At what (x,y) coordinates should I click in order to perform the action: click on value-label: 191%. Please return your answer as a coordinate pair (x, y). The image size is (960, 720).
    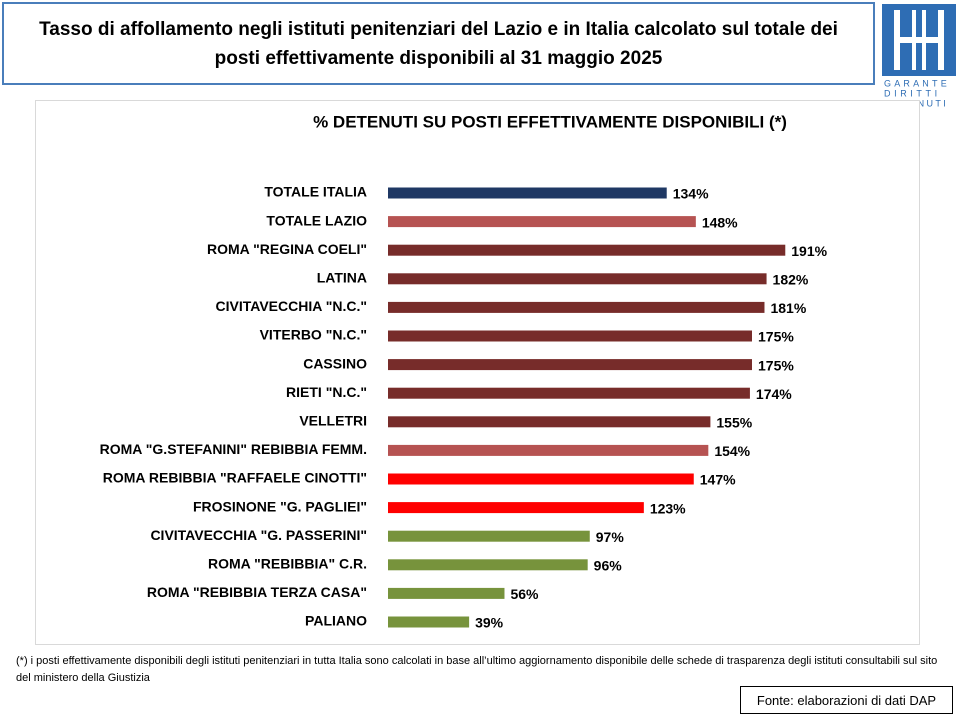
    Looking at the image, I should click on (809, 251).